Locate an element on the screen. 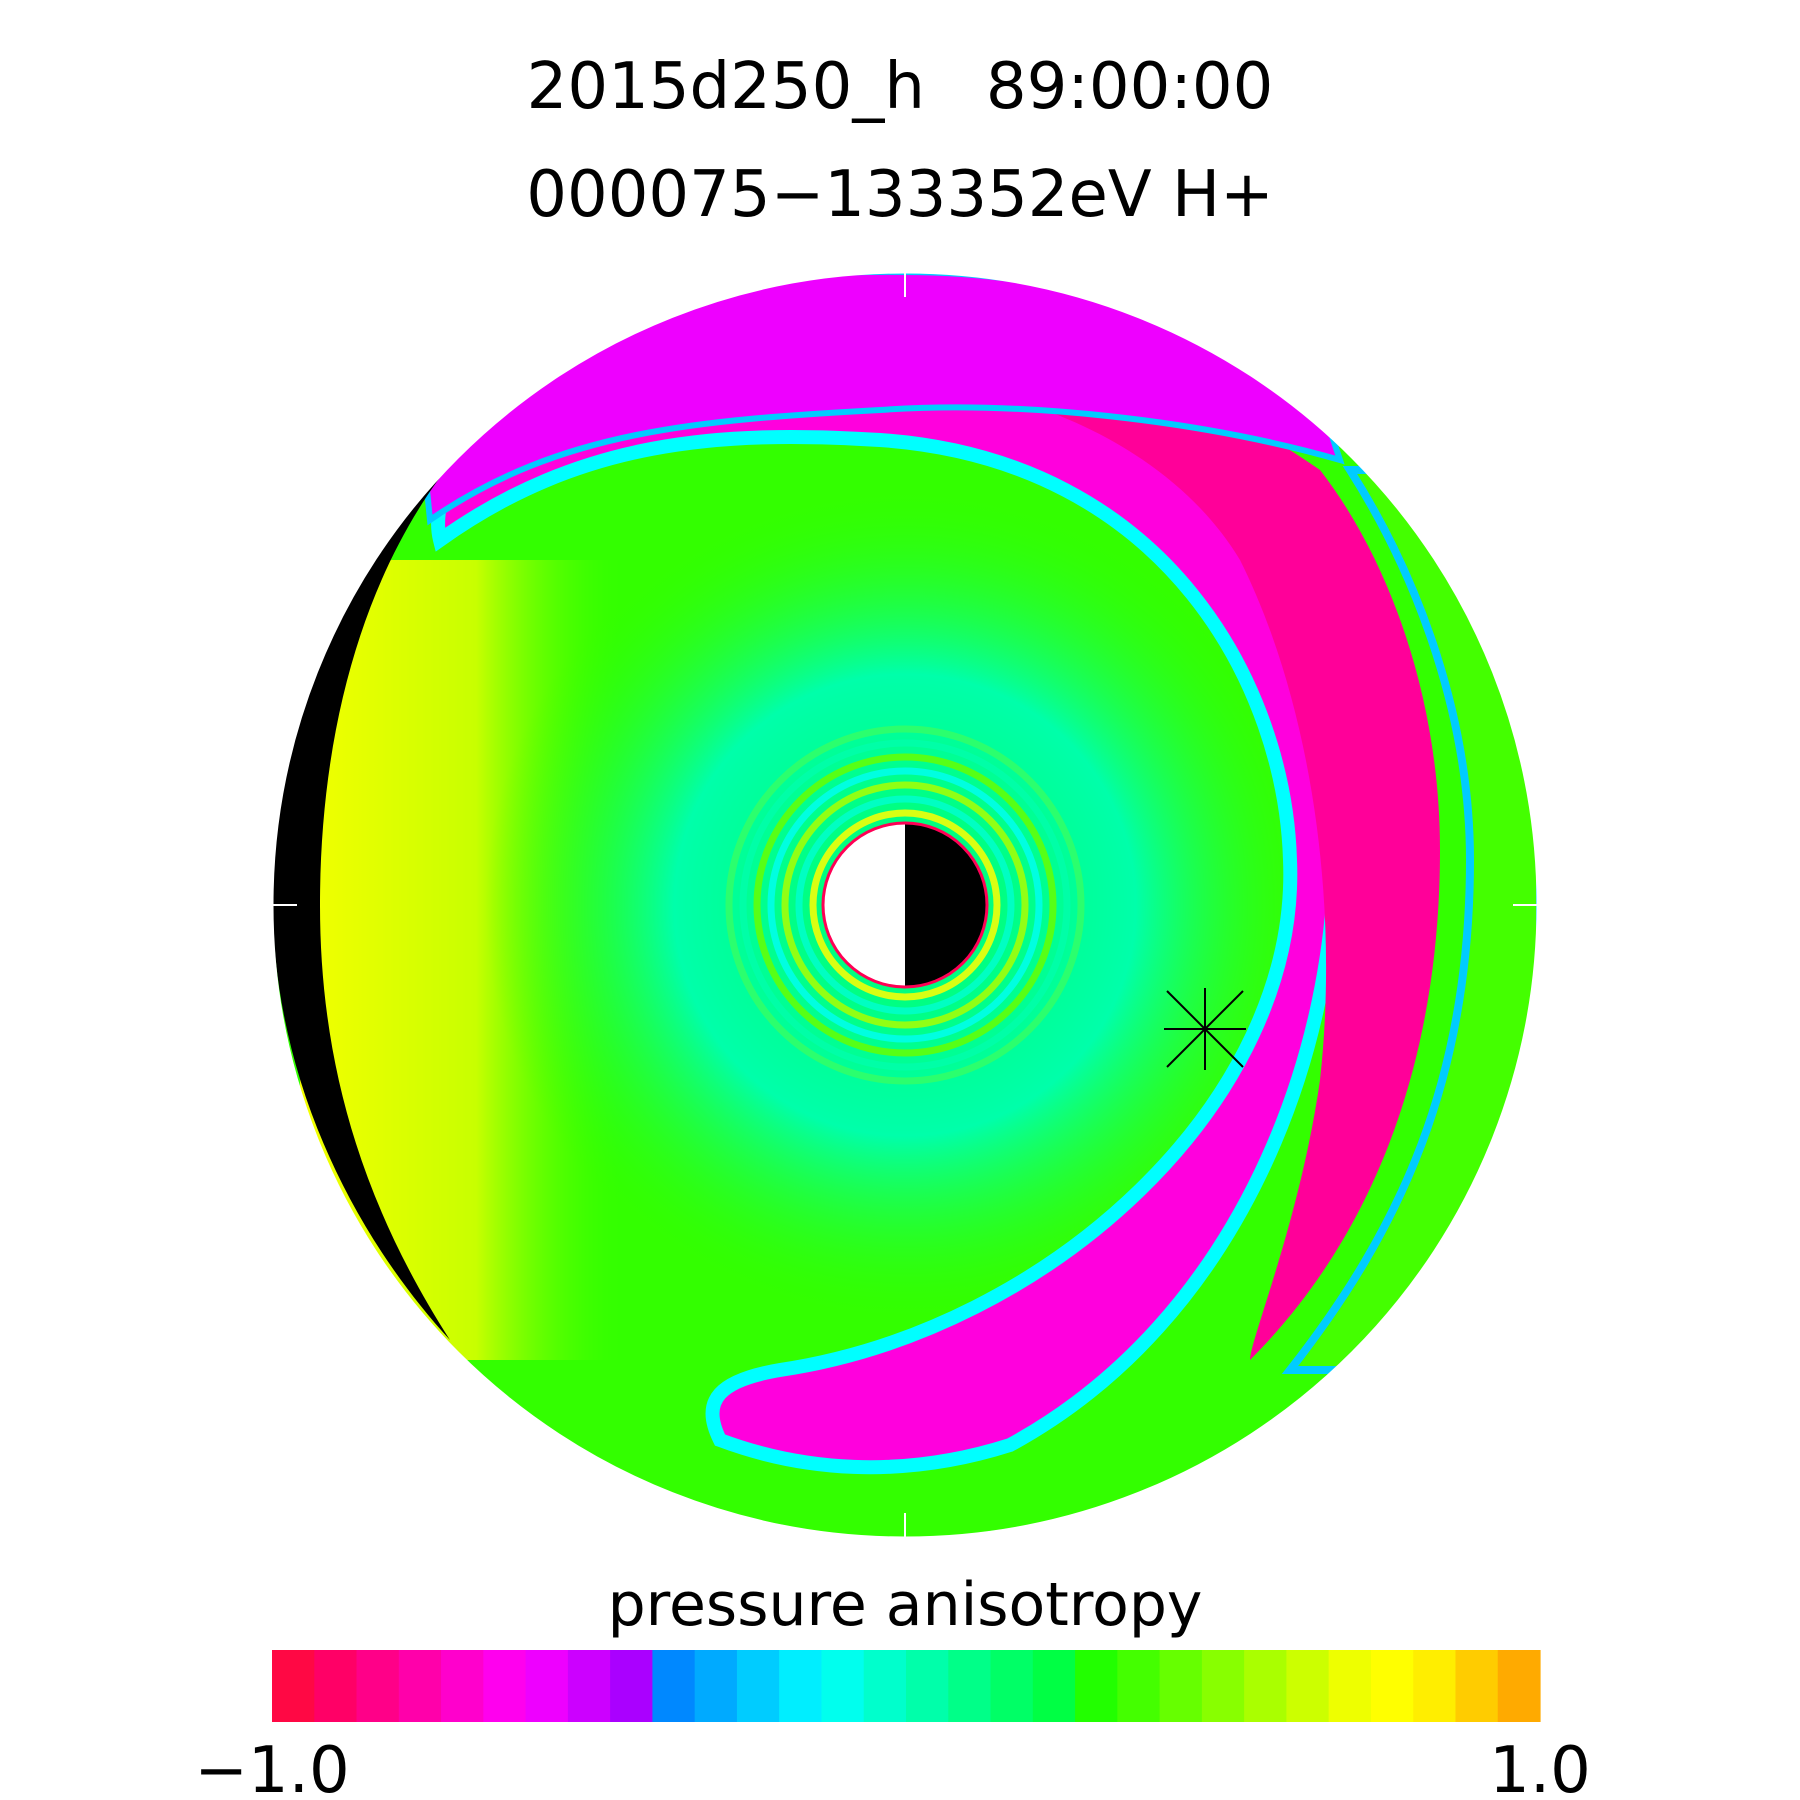 The height and width of the screenshot is (1800, 1800). colorbar is located at coordinates (906, 1686).